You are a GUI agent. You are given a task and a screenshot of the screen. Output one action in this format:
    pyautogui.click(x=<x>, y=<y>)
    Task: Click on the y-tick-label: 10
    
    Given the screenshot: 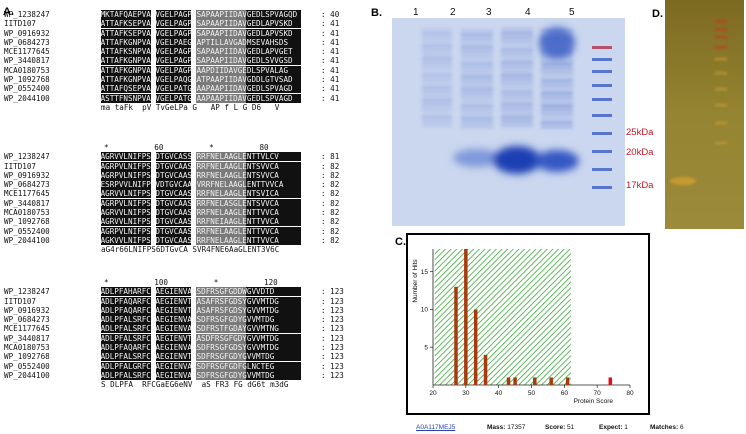 What is the action you would take?
    pyautogui.click(x=425, y=310)
    